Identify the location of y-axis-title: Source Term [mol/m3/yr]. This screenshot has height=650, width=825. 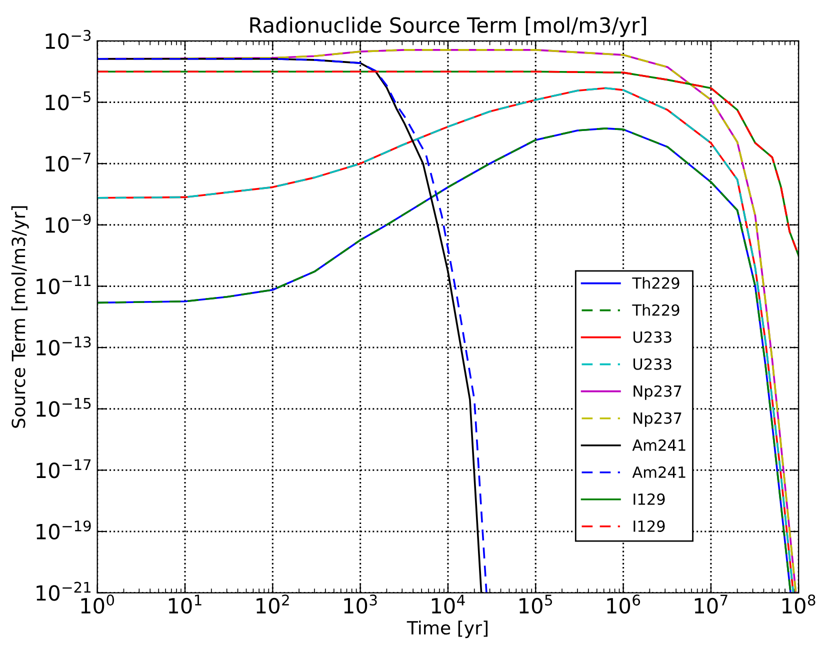
(20, 317).